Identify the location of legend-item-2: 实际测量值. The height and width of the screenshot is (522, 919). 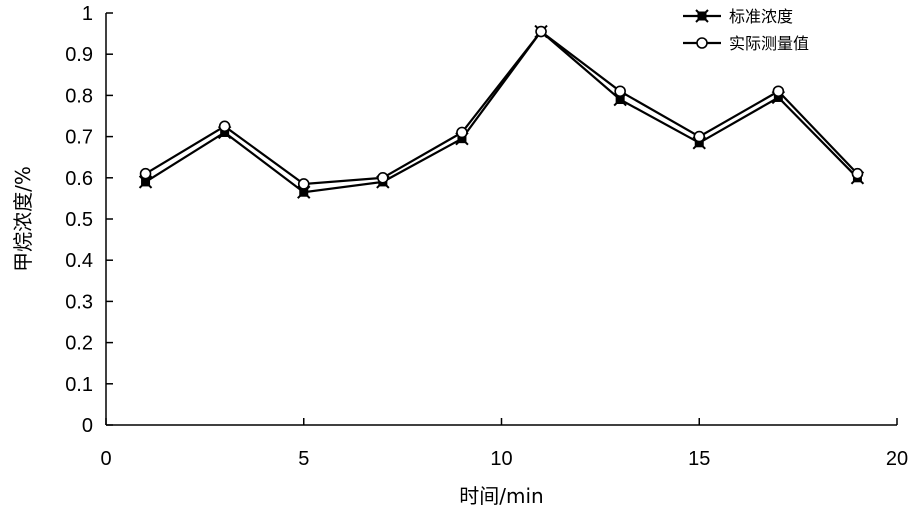
(746, 43).